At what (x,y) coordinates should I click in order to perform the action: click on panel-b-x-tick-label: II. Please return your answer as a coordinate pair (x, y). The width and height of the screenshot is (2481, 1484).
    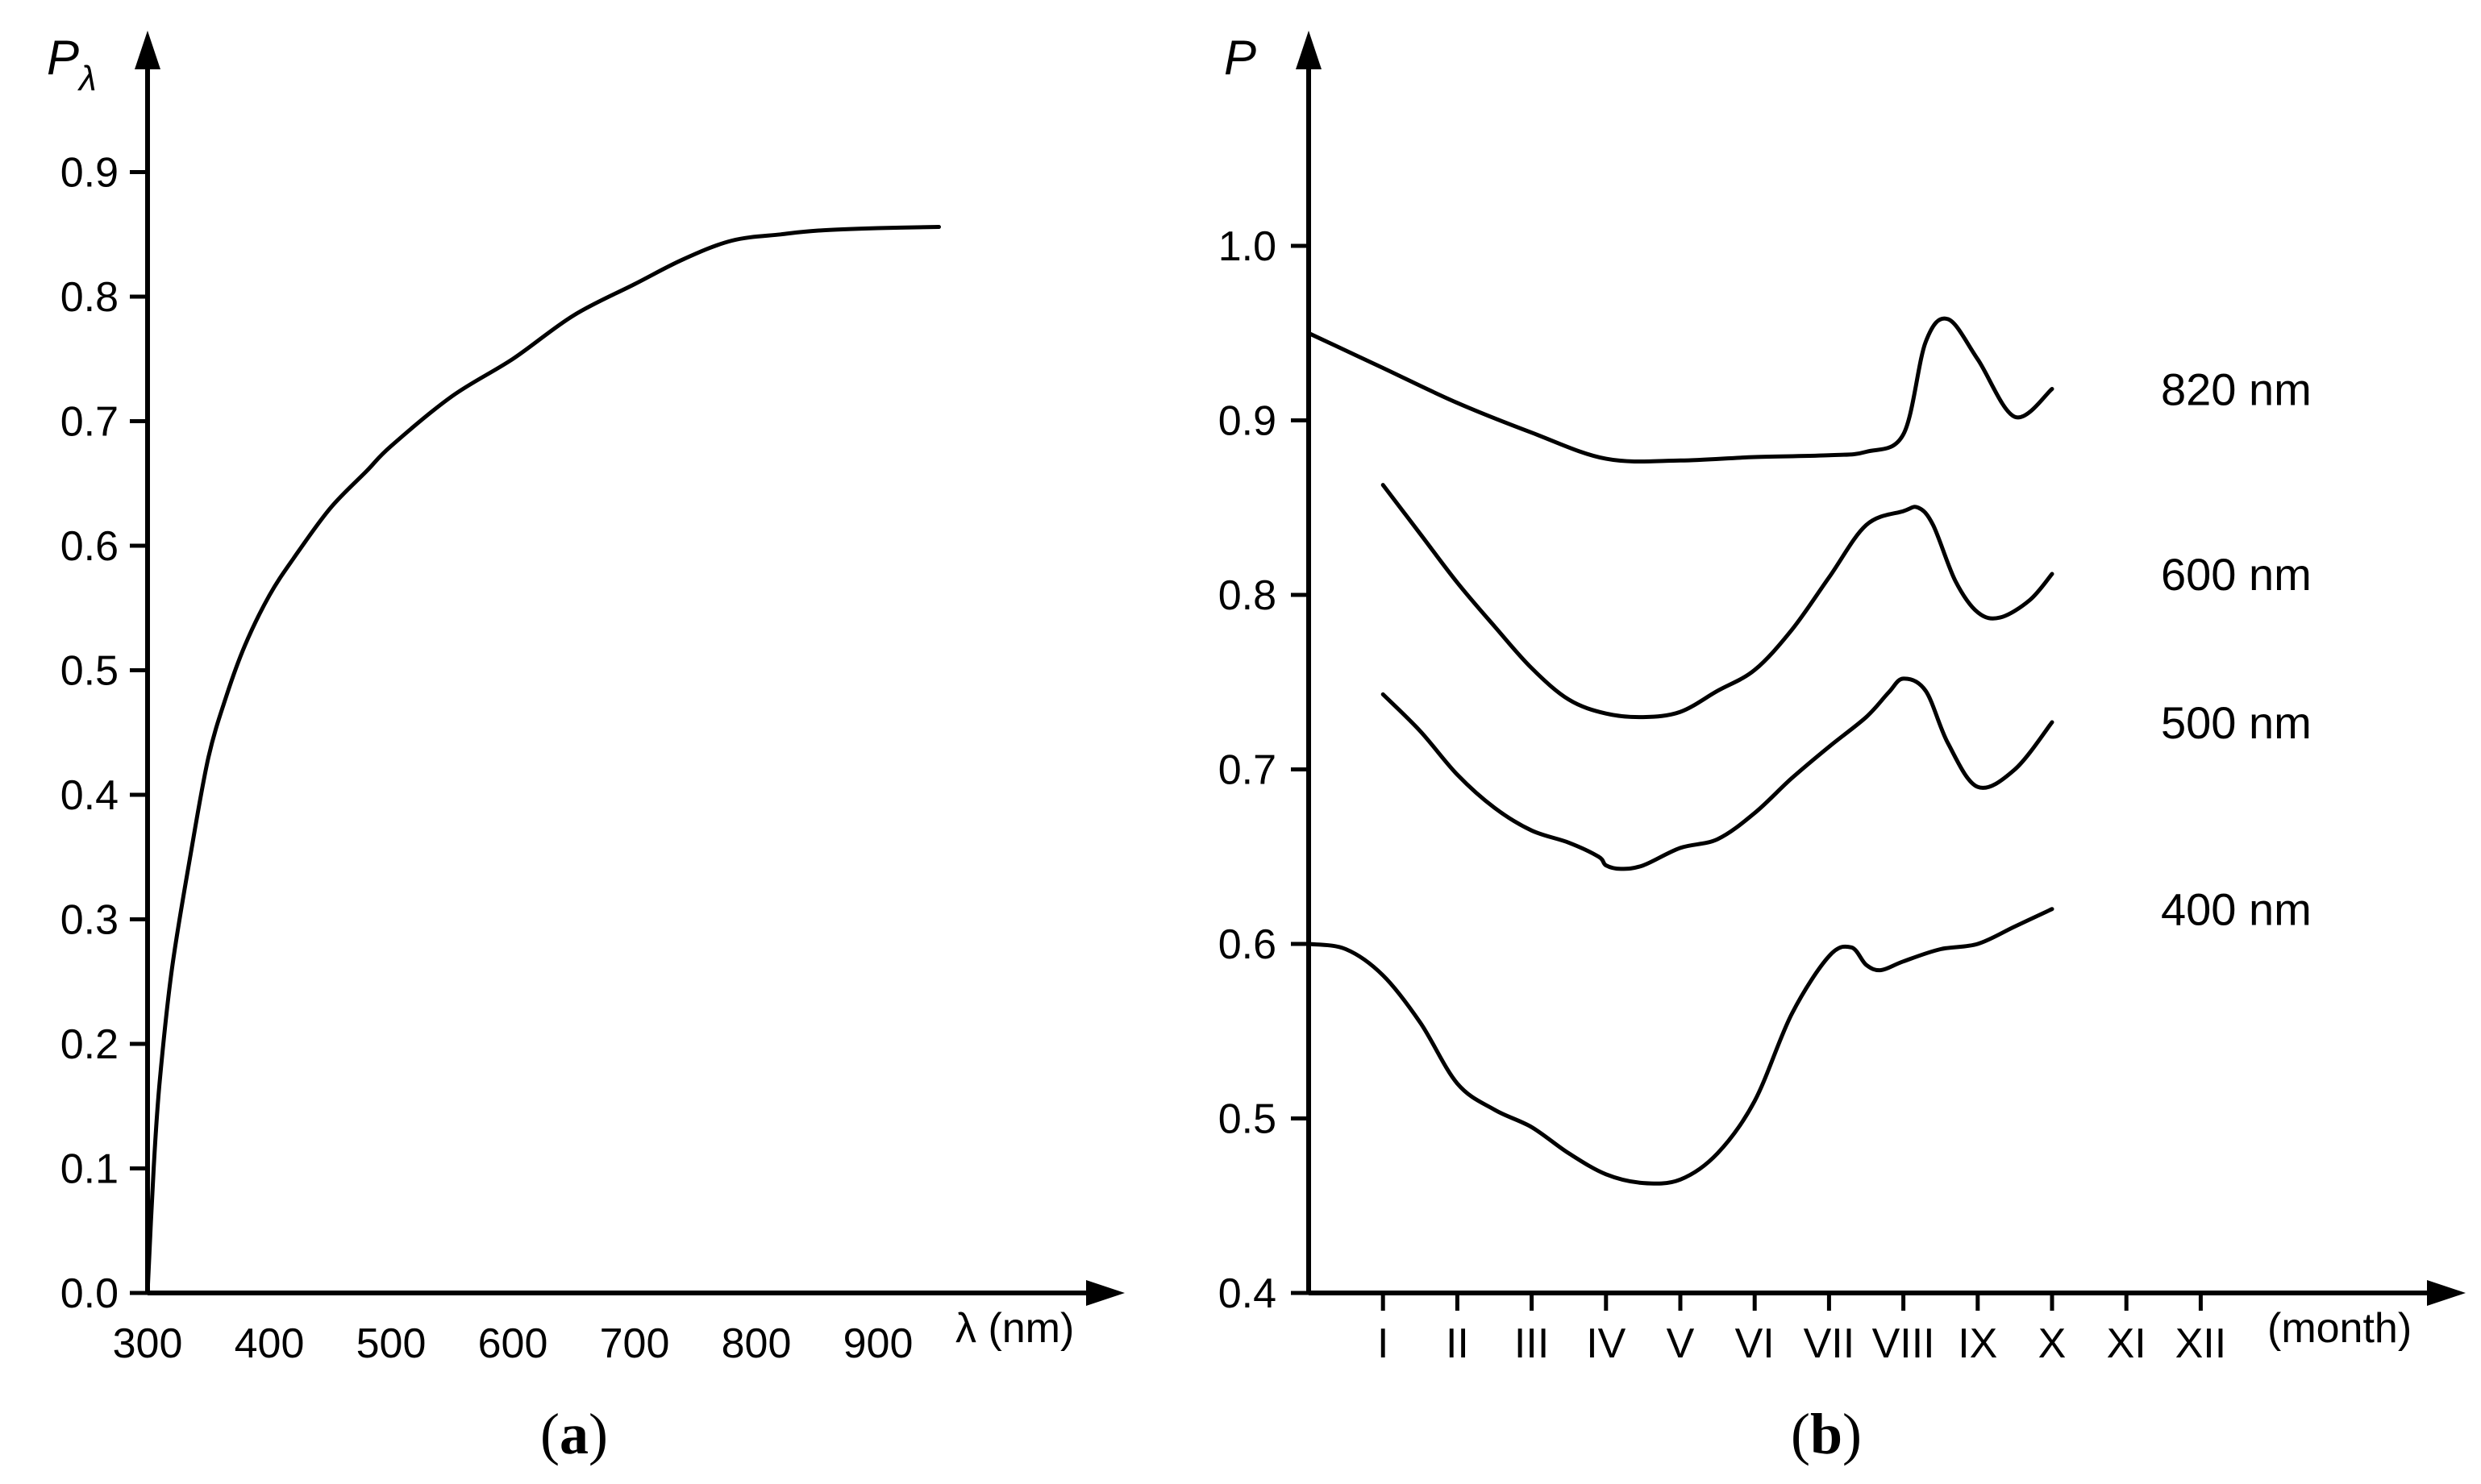
    Looking at the image, I should click on (1457, 1343).